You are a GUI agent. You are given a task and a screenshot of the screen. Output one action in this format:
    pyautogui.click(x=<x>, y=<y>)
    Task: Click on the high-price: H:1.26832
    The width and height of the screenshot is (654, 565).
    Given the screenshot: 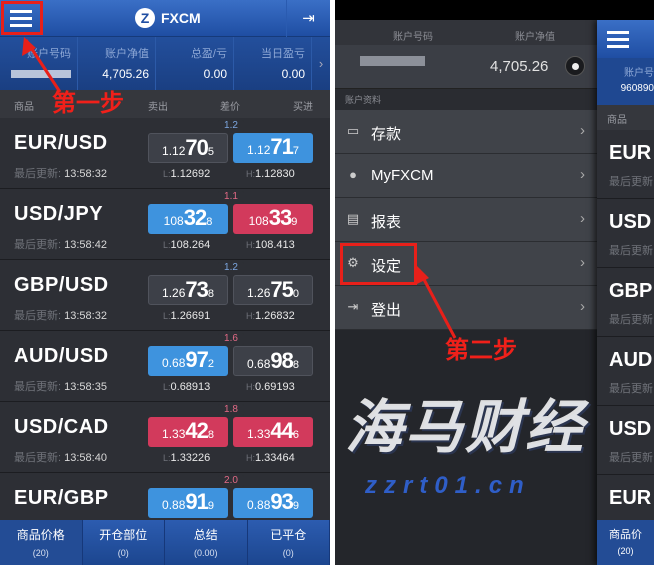 What is the action you would take?
    pyautogui.click(x=270, y=316)
    